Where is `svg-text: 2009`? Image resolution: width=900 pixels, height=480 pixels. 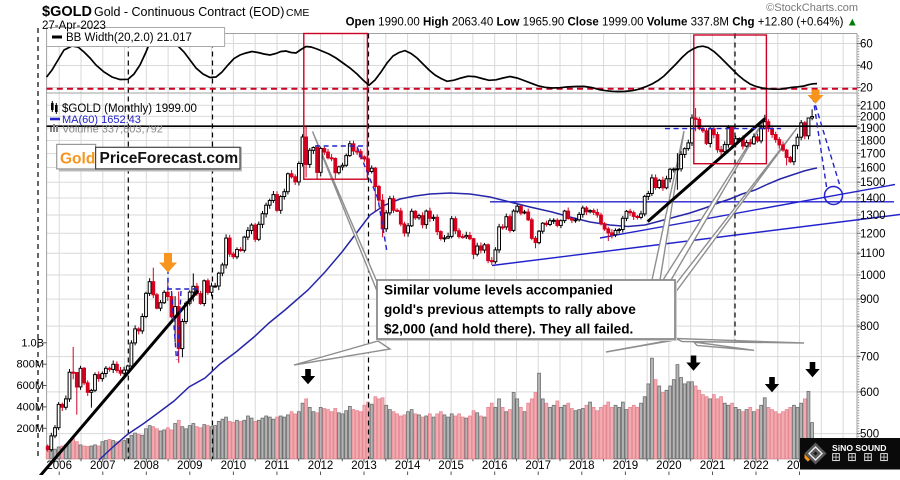 svg-text: 2009 is located at coordinates (190, 466).